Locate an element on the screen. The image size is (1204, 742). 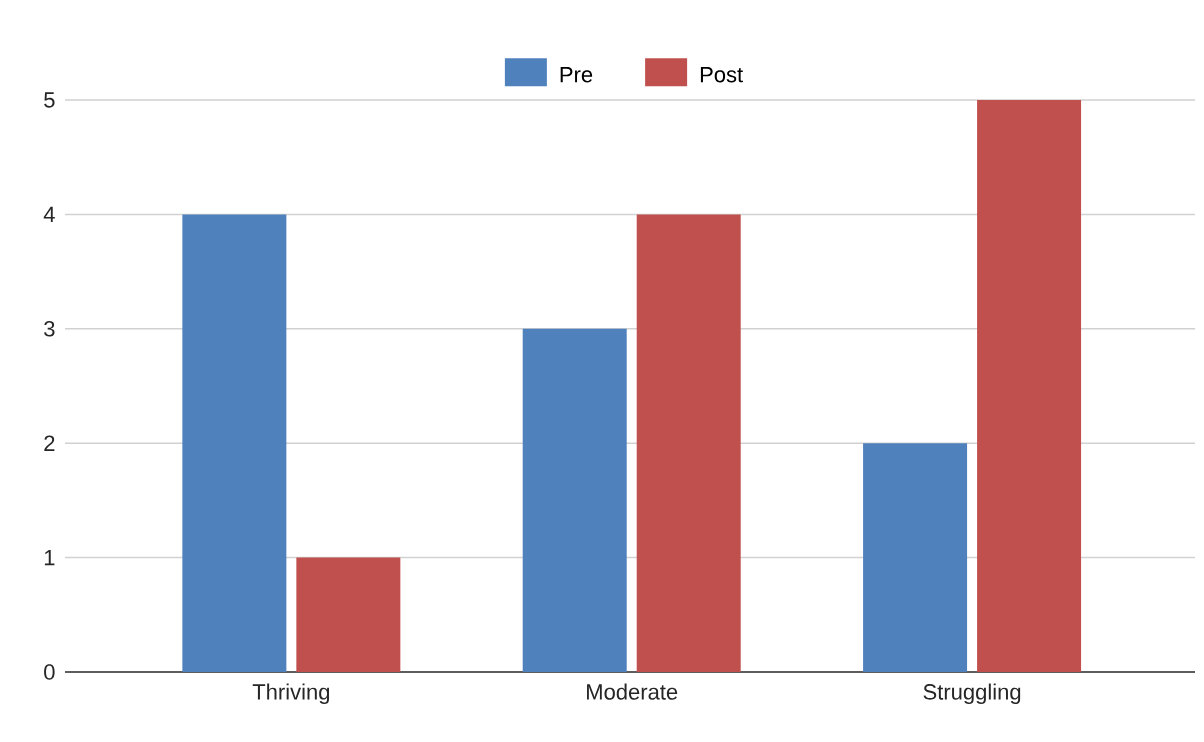
x-tick-label: Struggling is located at coordinates (972, 694).